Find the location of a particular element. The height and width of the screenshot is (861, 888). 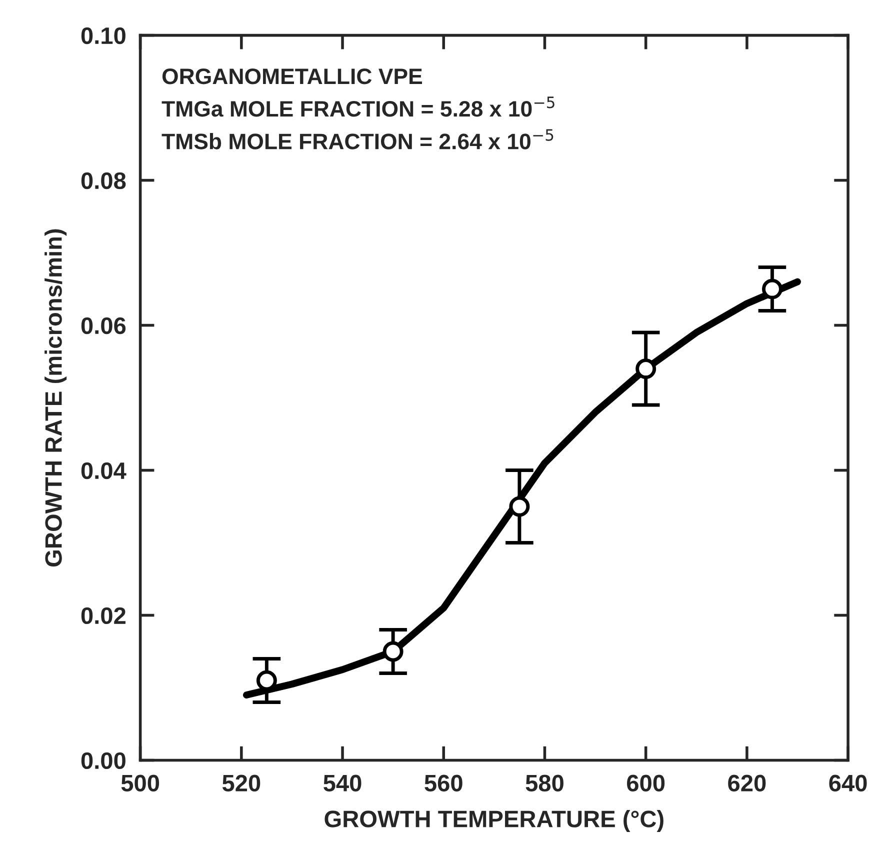

x-axis-title: GROWTH TEMPERATURE (°C) is located at coordinates (494, 821).